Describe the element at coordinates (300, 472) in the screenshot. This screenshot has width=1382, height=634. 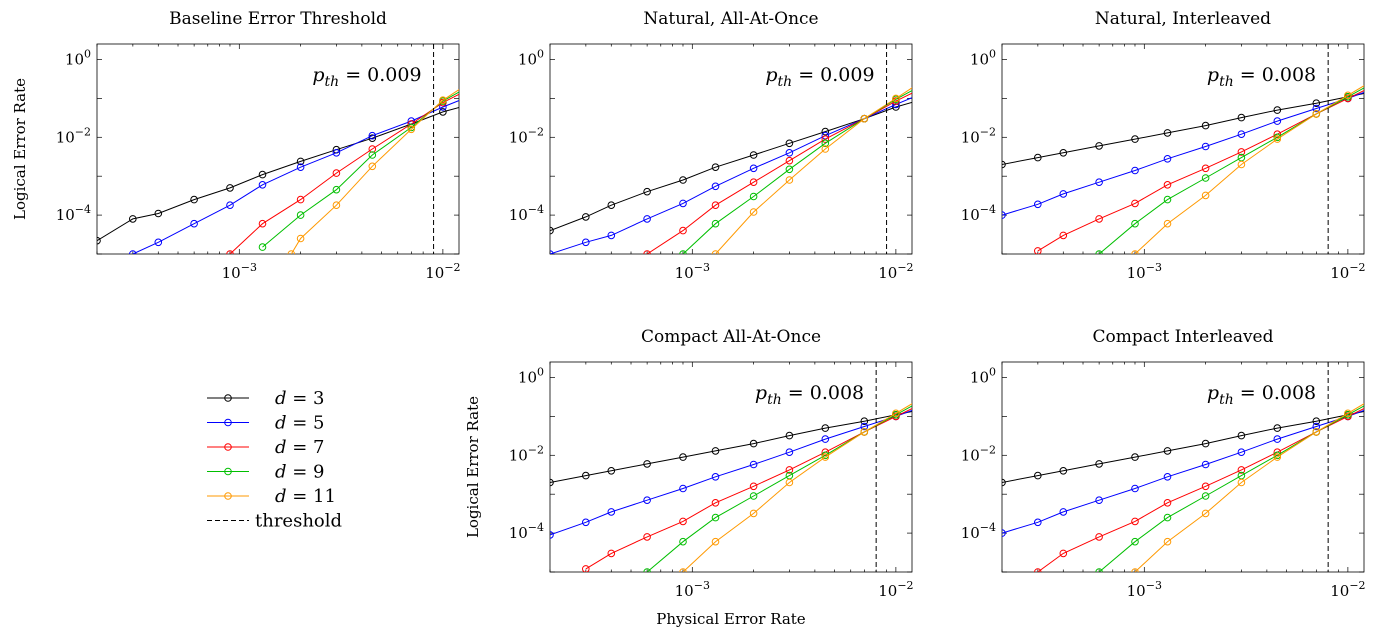
I see `legend-label: d = 9` at that location.